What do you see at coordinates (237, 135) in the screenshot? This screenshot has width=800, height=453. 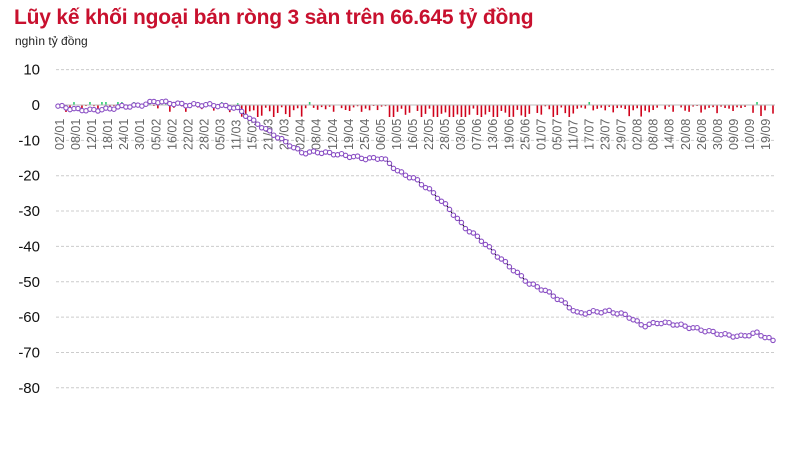 I see `x-tick-label: 11/03` at bounding box center [237, 135].